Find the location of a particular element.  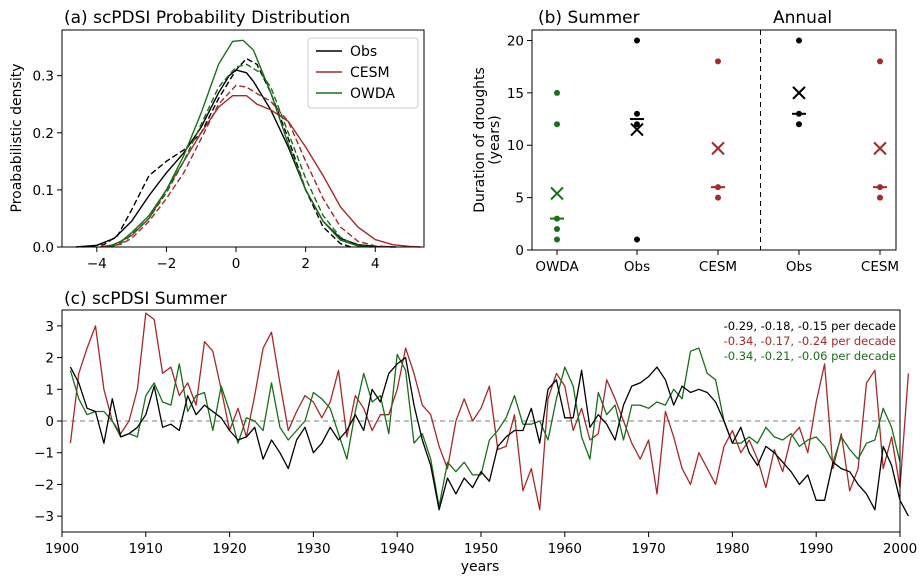

c-xtick-label: 1960 is located at coordinates (565, 549).